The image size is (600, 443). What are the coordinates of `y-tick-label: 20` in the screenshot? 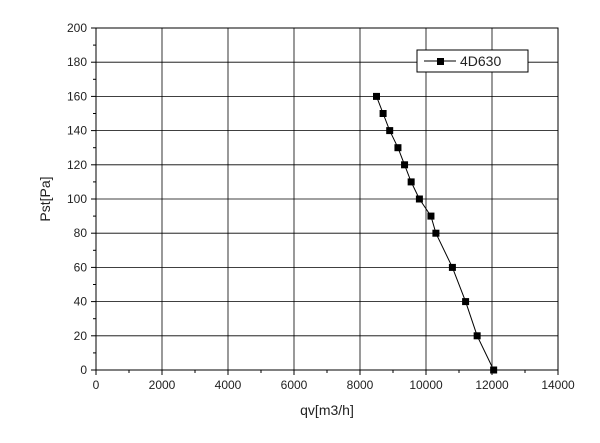 It's located at (81, 336).